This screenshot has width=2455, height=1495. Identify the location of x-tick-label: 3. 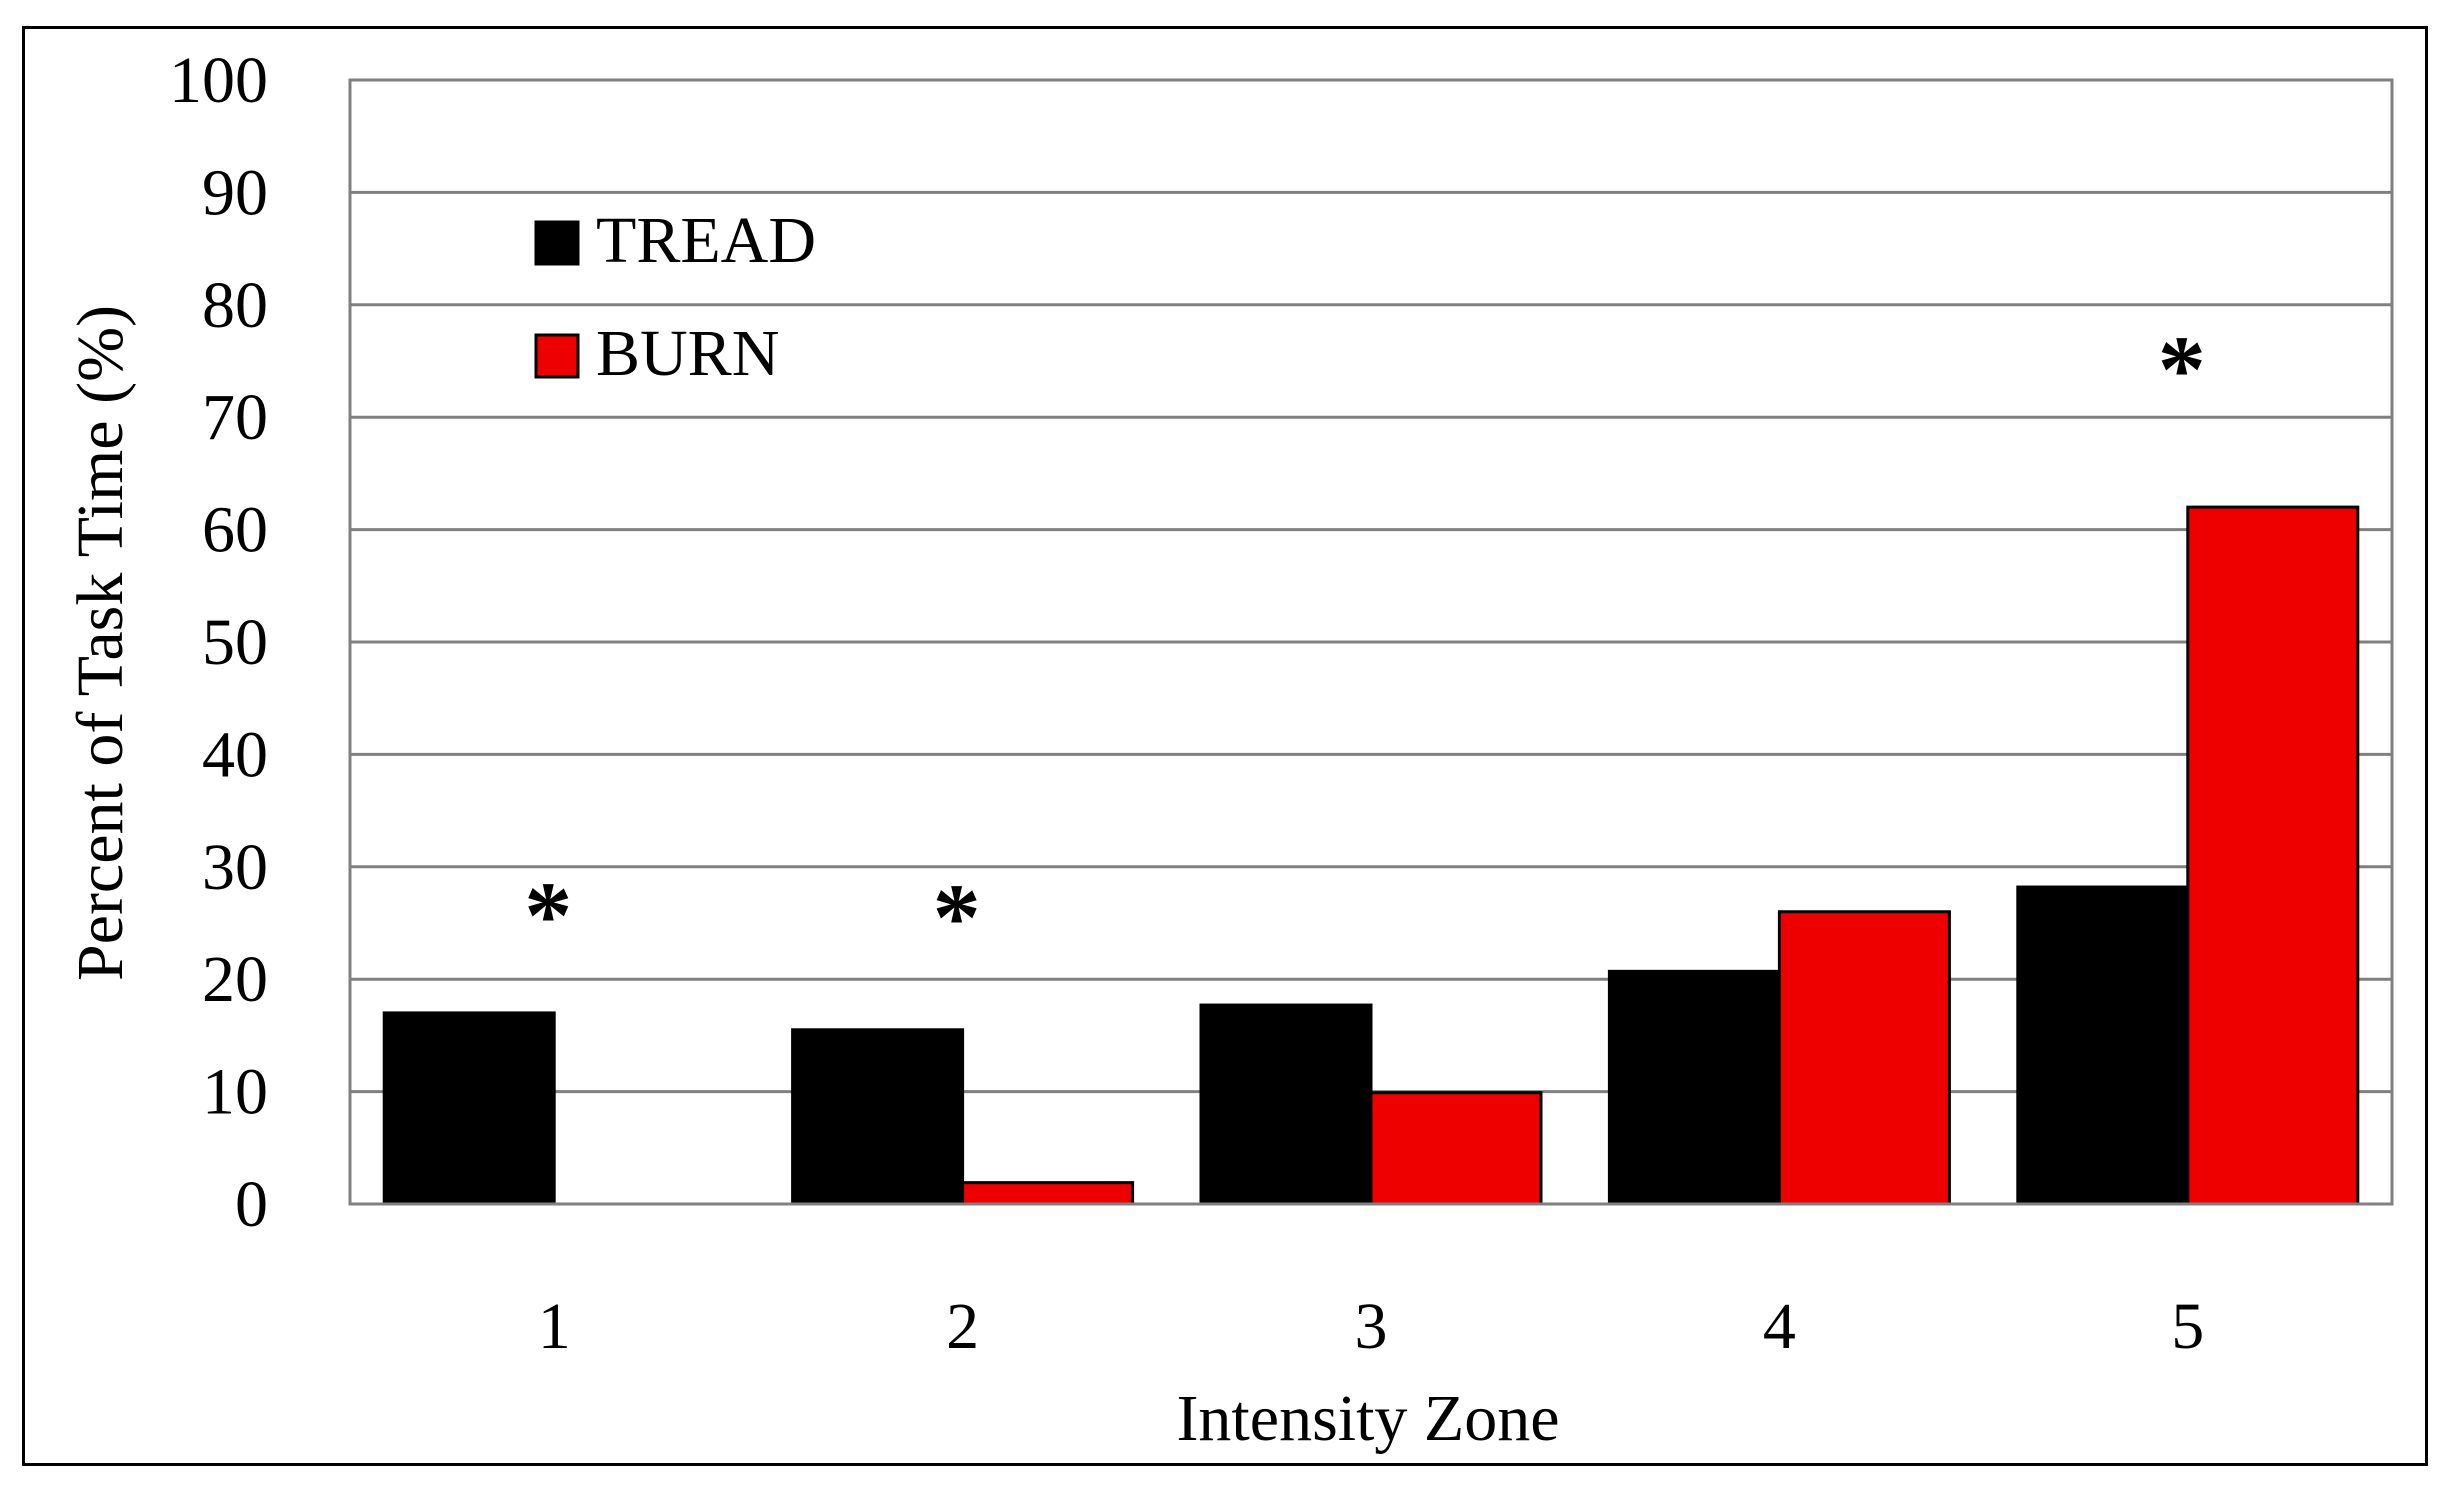
(1371, 1326).